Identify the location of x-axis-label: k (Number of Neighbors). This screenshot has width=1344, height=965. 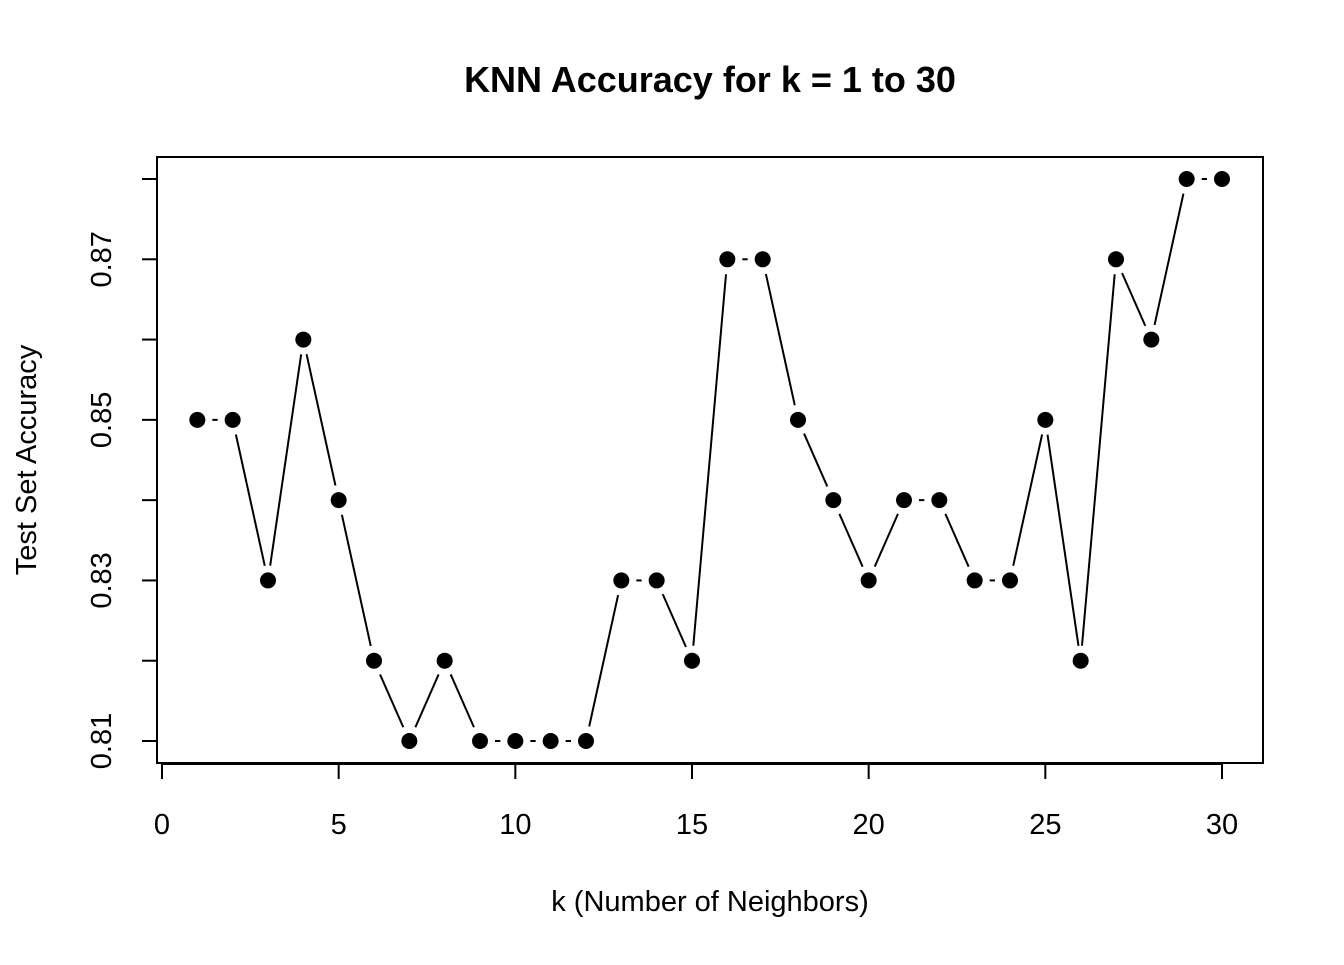
(710, 902).